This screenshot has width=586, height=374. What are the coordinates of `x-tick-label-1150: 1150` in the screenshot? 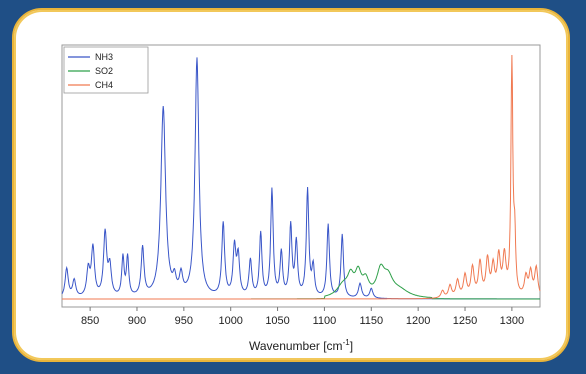 It's located at (371, 321).